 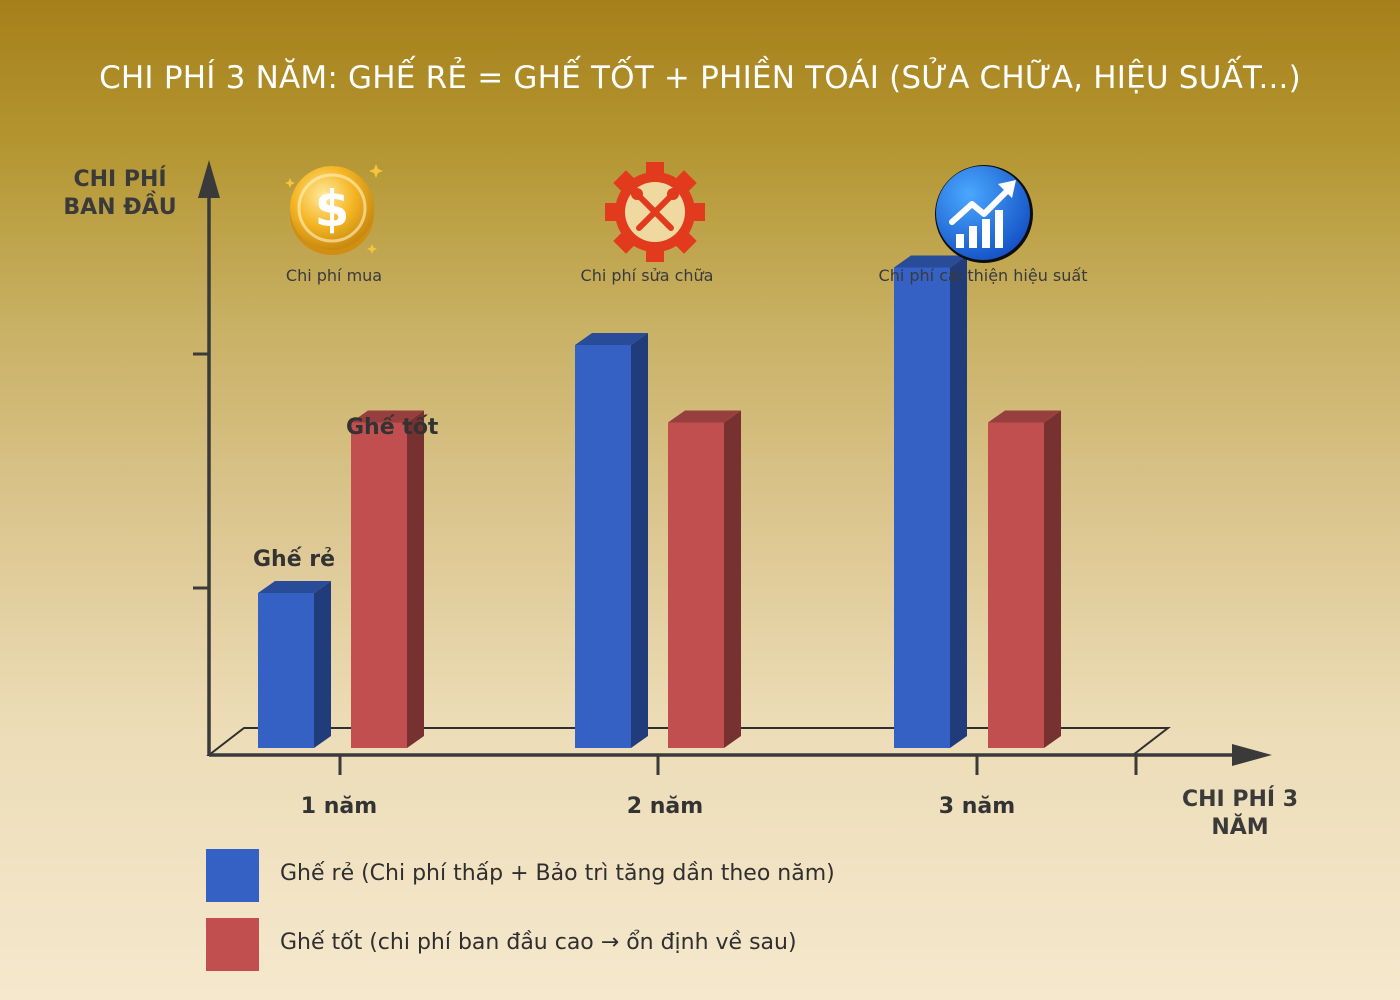 What do you see at coordinates (1252, 755) in the screenshot?
I see `x-axis-arrow` at bounding box center [1252, 755].